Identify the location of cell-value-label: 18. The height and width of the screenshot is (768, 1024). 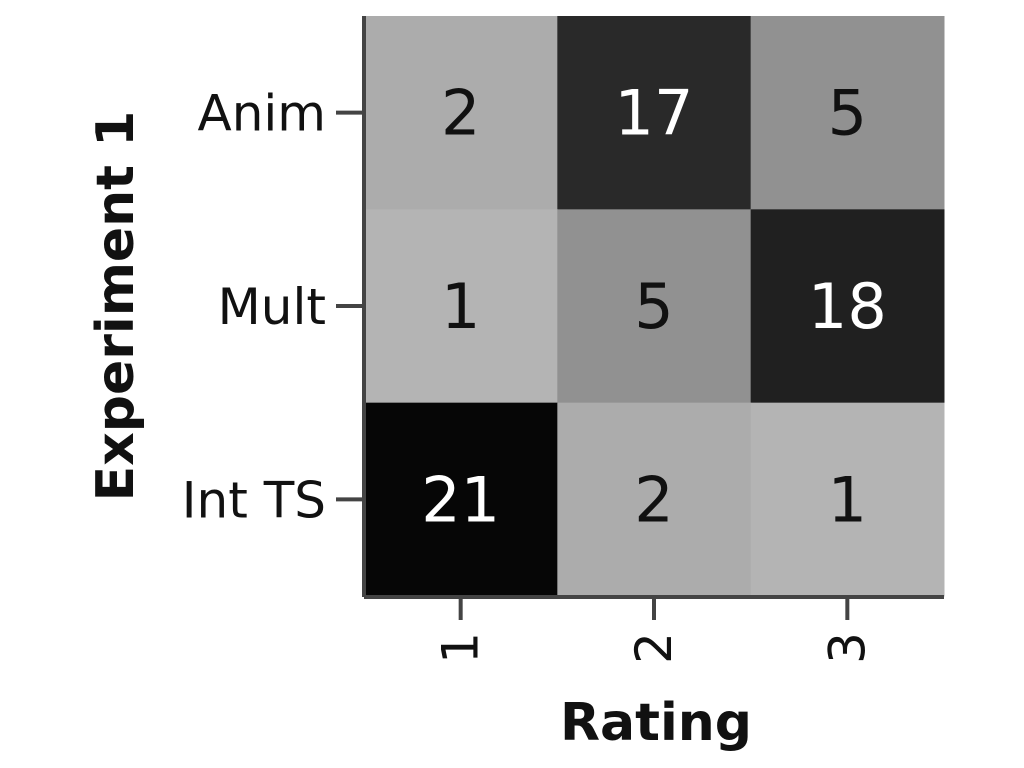
(847, 306).